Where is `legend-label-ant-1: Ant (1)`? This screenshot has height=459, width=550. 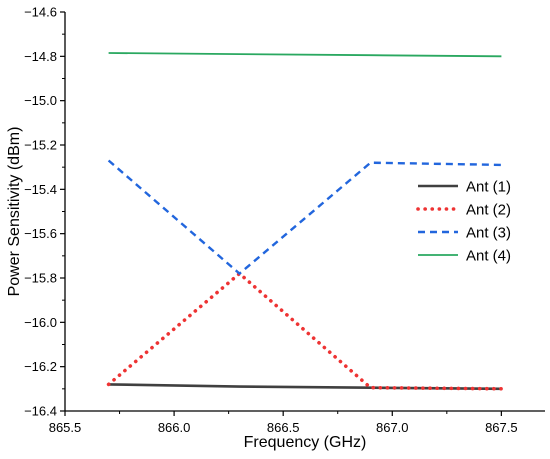 legend-label-ant-1: Ant (1) is located at coordinates (488, 187).